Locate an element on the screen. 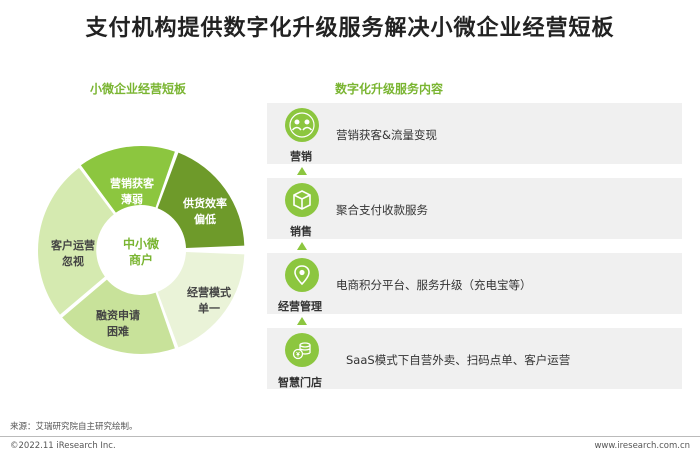 The image size is (700, 457). service-text-sales: 聚合支付收款服务 is located at coordinates (382, 210).